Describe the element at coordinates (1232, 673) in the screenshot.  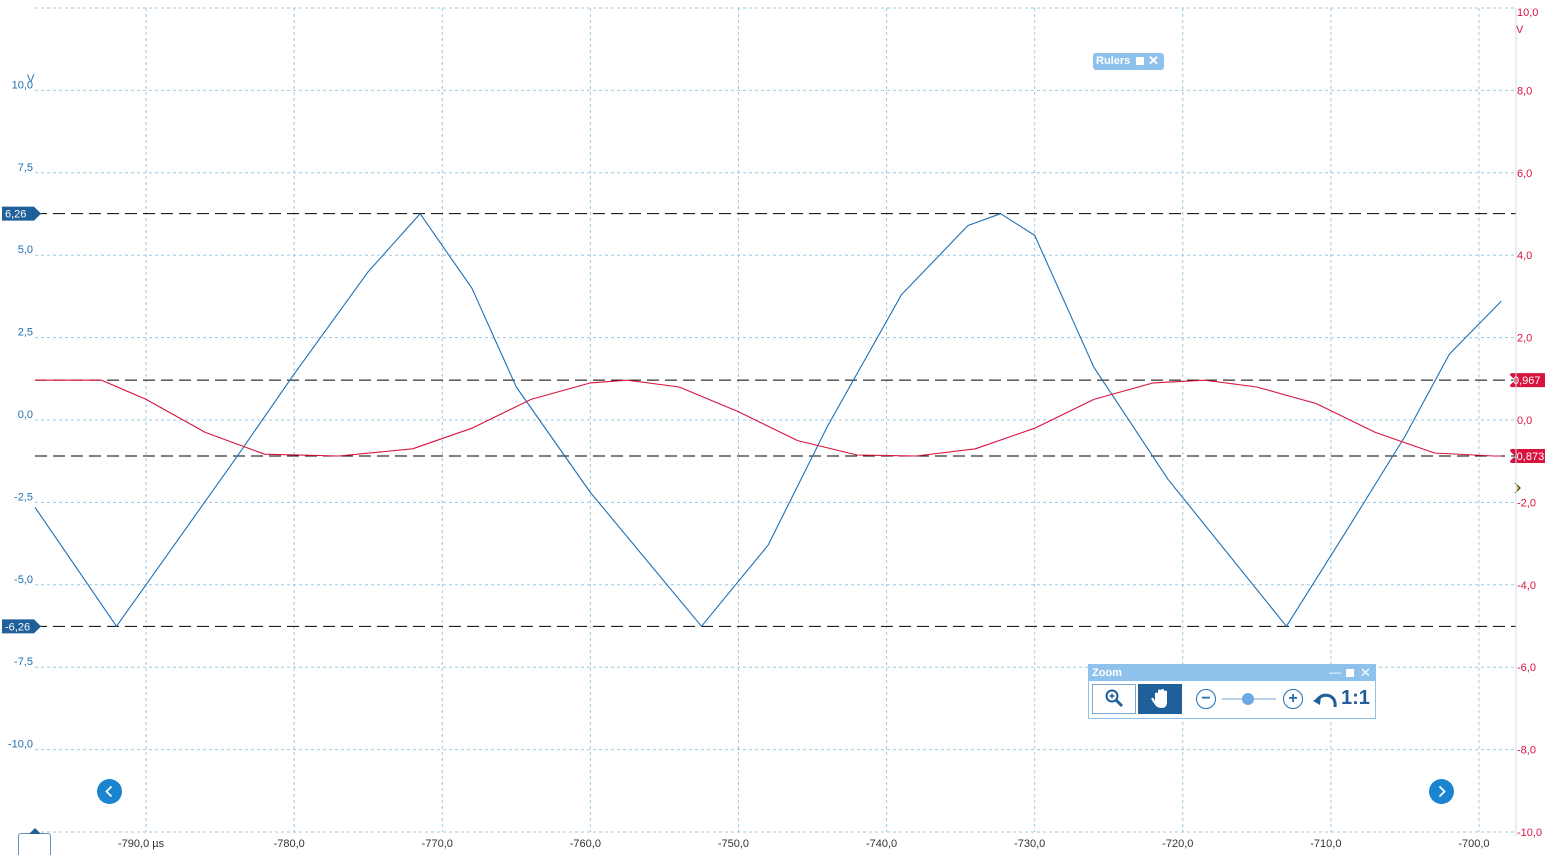
I see `zoom-panel-titlebar: Zoom — ✕` at that location.